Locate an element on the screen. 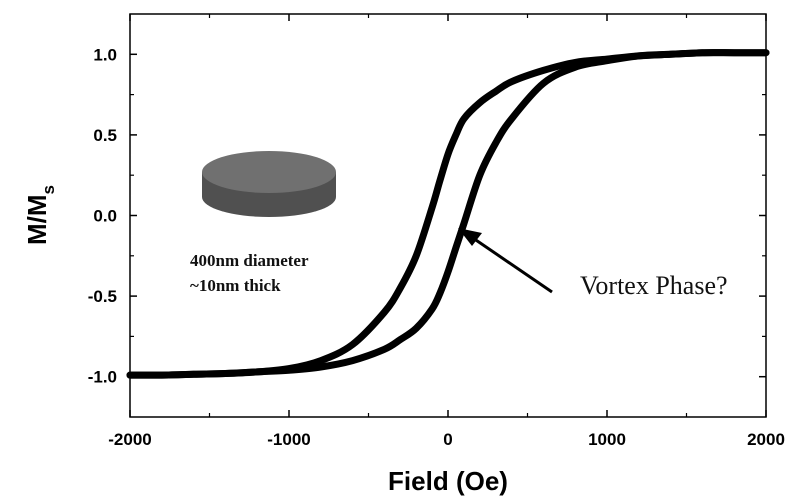 This screenshot has height=499, width=793. x-tick-label: -1000 is located at coordinates (288, 439).